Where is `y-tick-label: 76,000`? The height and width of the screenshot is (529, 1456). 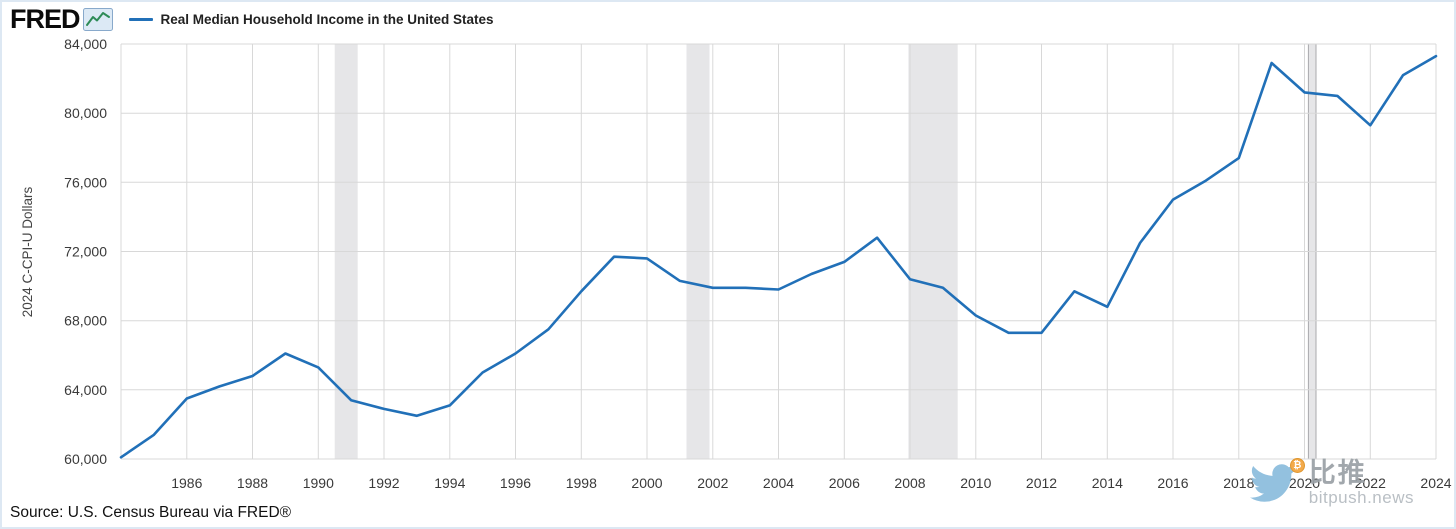 y-tick-label: 76,000 is located at coordinates (85, 182).